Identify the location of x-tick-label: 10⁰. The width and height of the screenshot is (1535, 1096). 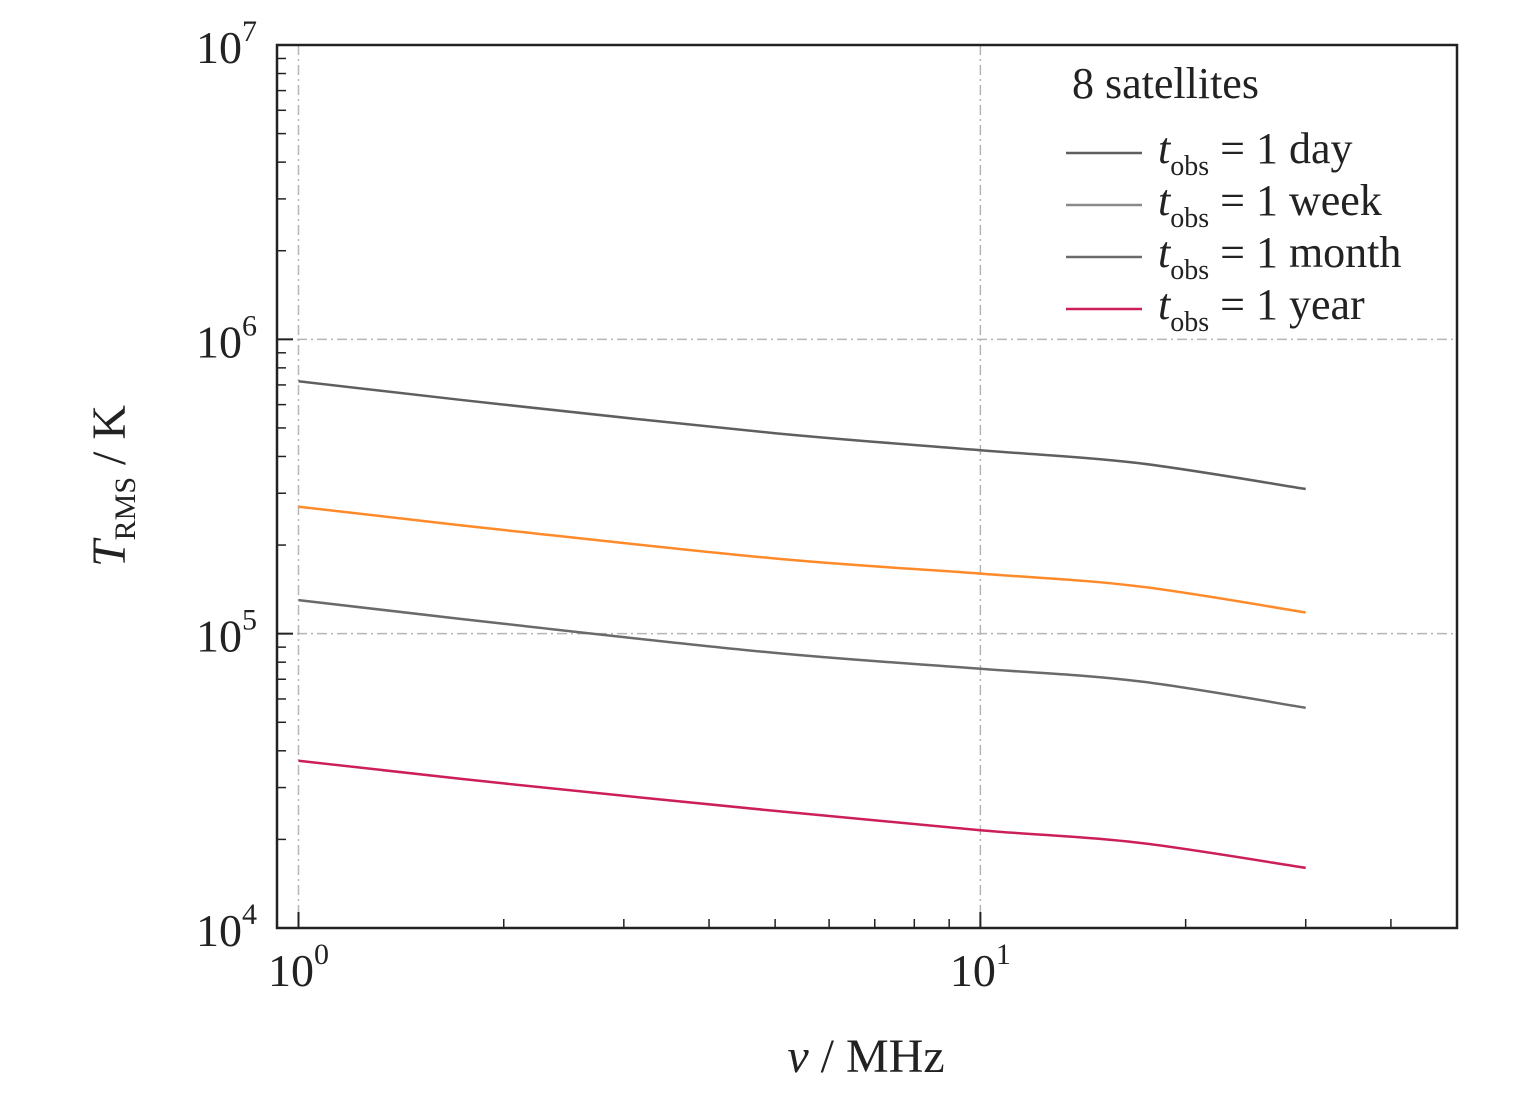
(298, 967).